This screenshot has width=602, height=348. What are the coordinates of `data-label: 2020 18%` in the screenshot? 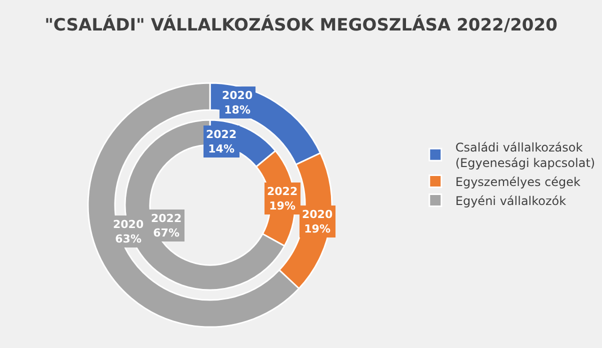 It's located at (237, 102).